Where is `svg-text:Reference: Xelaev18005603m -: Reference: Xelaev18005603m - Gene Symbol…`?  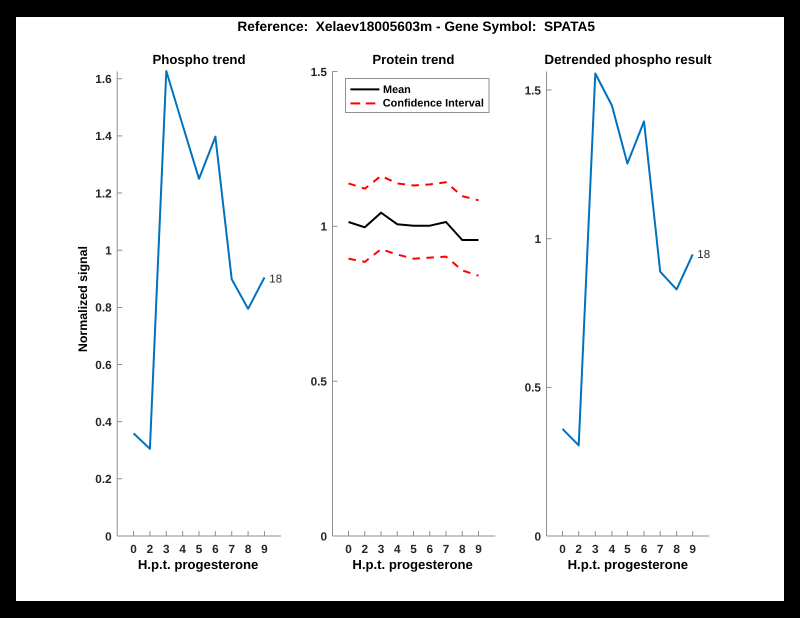
svg-text:Reference: Xelaev18005603m -: Reference: Xelaev18005603m - Gene Symbol… is located at coordinates (416, 26).